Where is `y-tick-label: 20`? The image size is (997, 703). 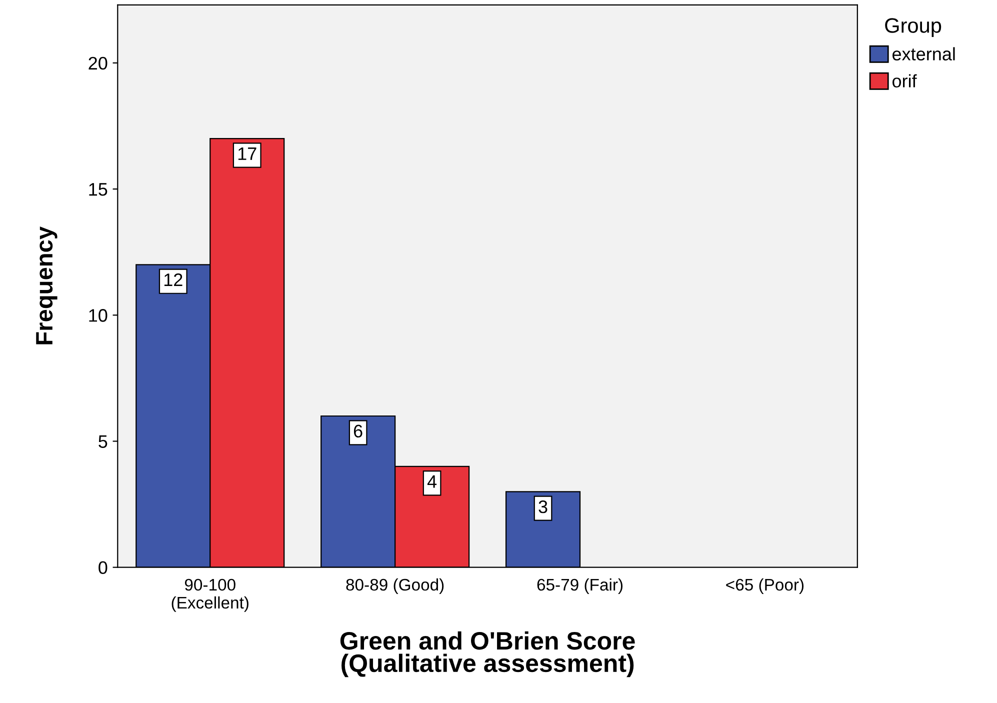
y-tick-label: 20 is located at coordinates (98, 63).